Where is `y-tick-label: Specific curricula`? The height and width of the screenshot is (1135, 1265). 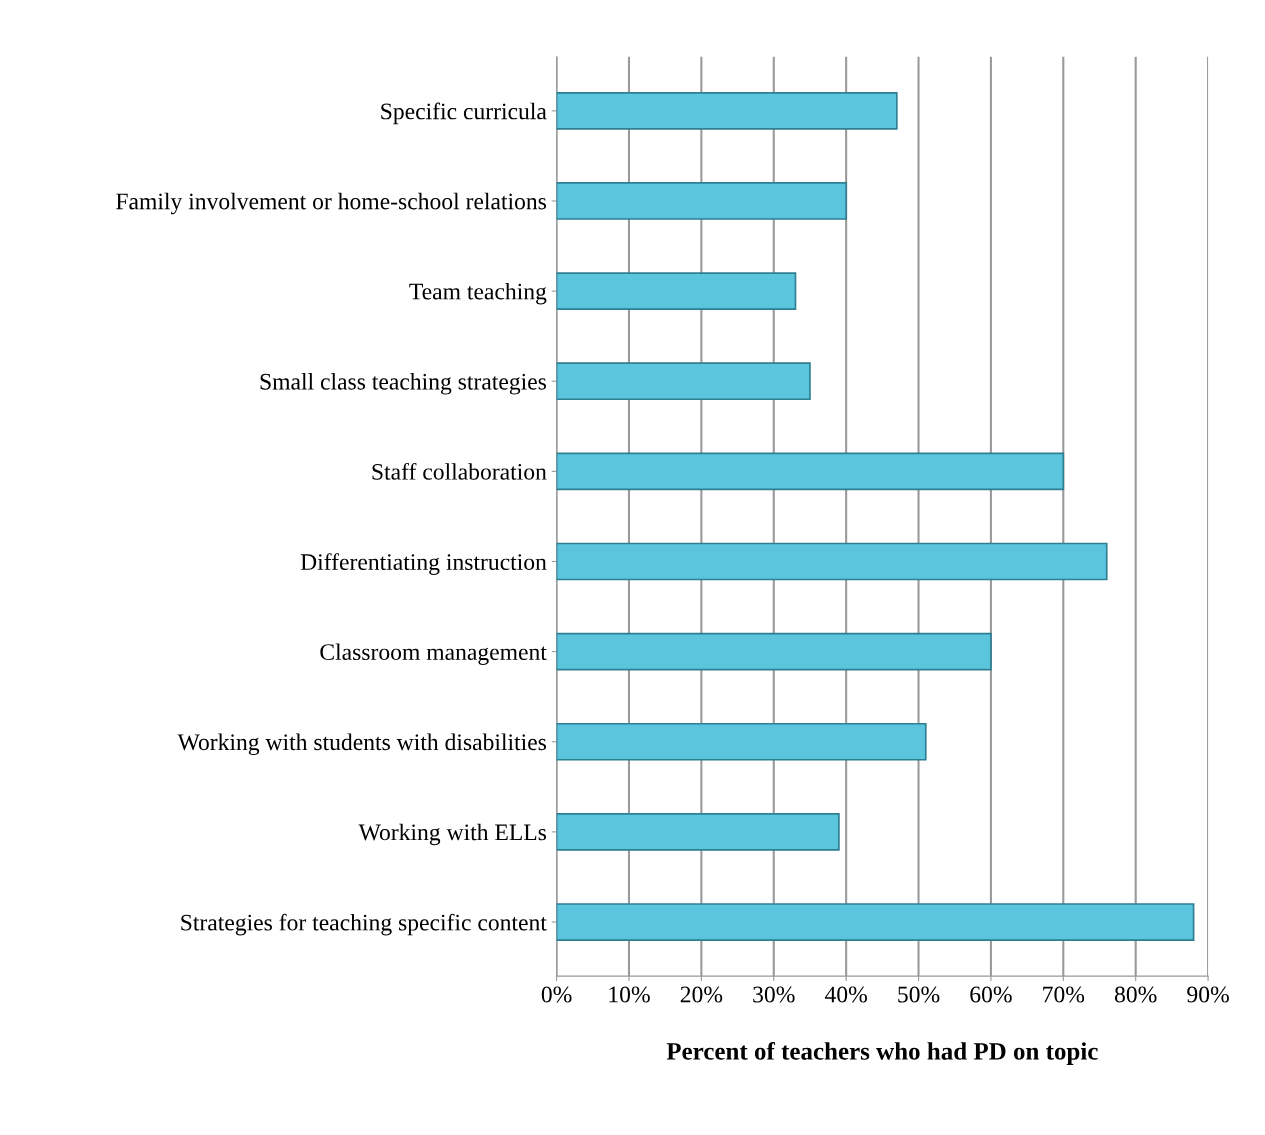 y-tick-label: Specific curricula is located at coordinates (464, 113).